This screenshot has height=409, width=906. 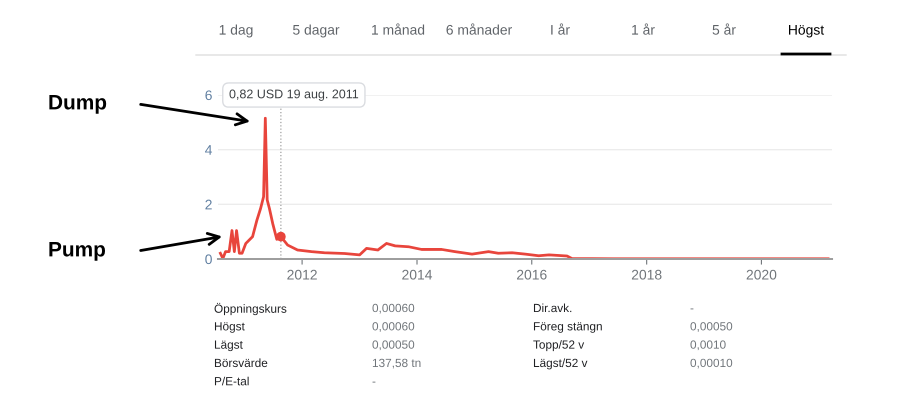 What do you see at coordinates (316, 31) in the screenshot?
I see `text: 5 dagar` at bounding box center [316, 31].